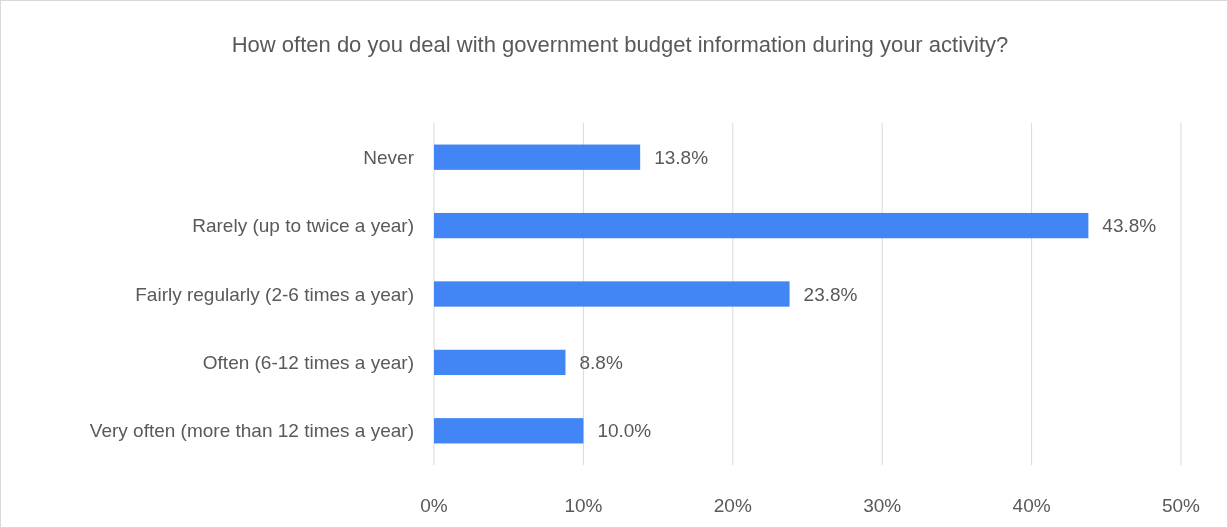  What do you see at coordinates (1181, 505) in the screenshot?
I see `x-tick-label: 50%` at bounding box center [1181, 505].